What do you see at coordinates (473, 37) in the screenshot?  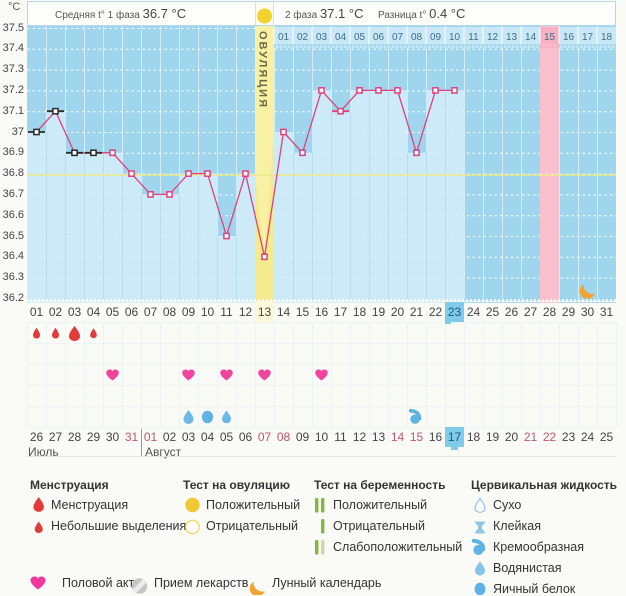 I see `svg-text: 11` at bounding box center [473, 37].